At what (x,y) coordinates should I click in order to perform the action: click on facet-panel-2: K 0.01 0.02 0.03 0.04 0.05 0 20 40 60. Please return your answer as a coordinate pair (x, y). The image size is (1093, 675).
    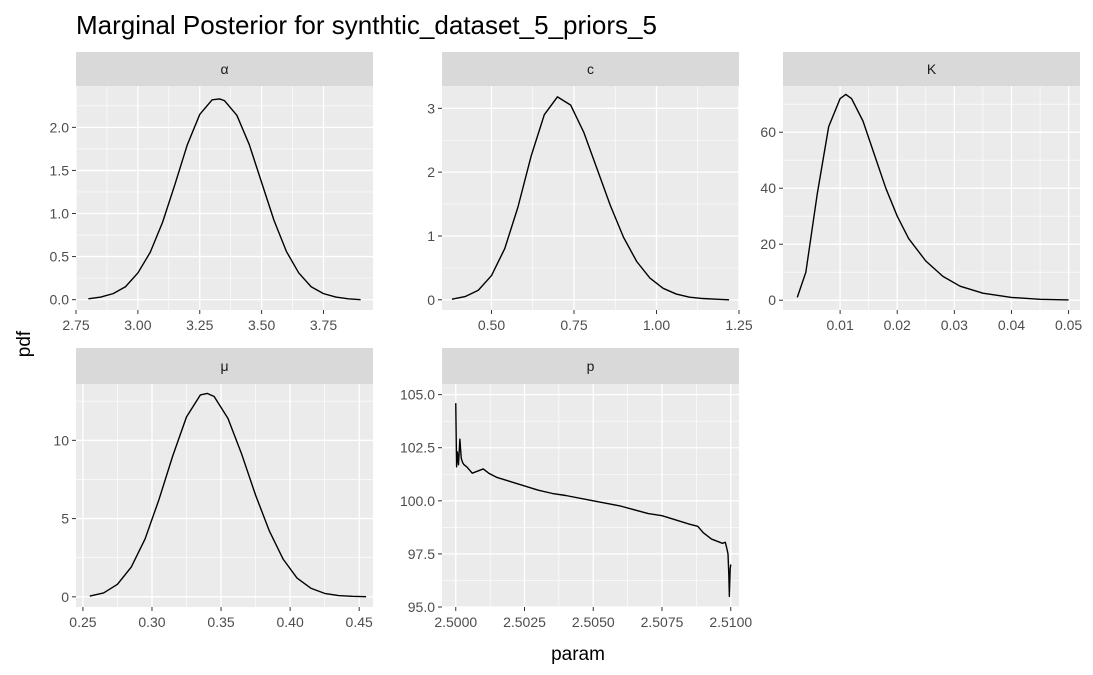
    Looking at the image, I should click on (921, 192).